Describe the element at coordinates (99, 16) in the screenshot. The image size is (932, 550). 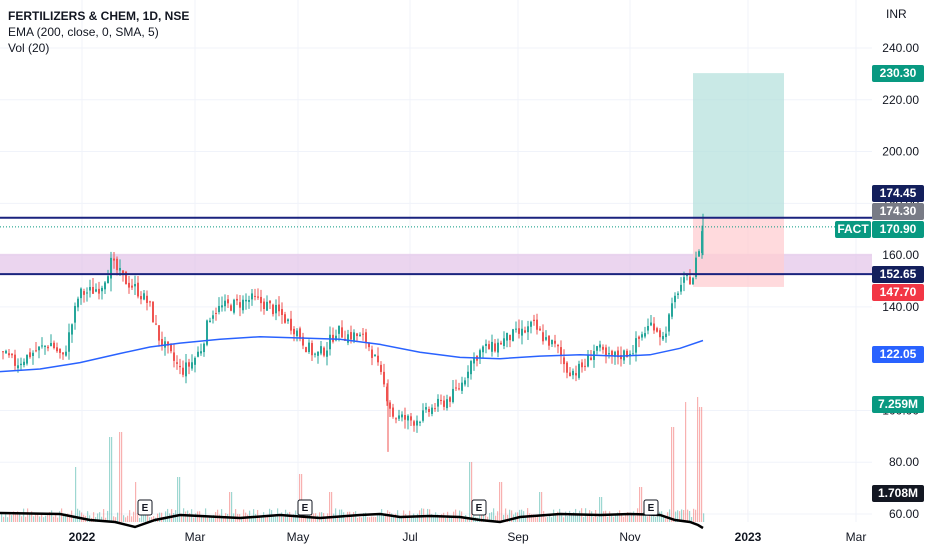
I see `symbol-title: FERTILIZERS & CHEM, 1D, NSE` at that location.